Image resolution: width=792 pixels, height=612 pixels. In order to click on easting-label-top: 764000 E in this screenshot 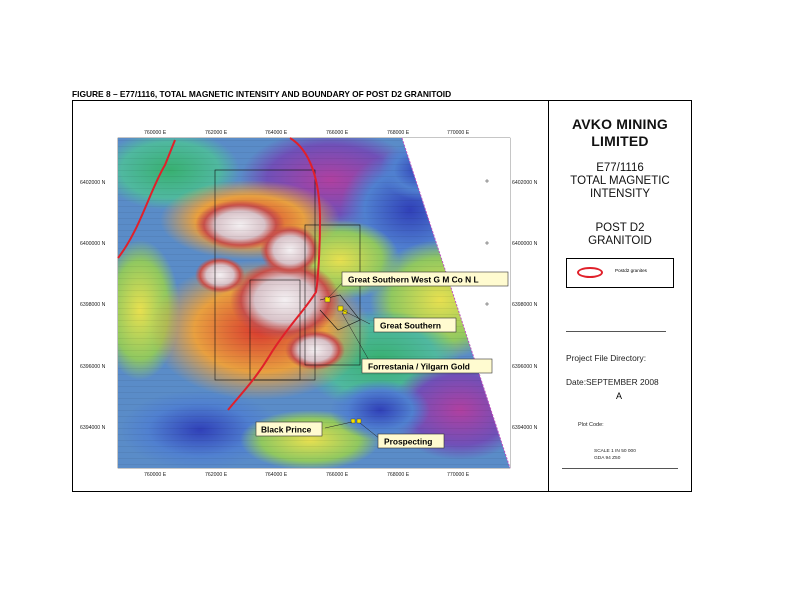, I will do `click(276, 133)`.